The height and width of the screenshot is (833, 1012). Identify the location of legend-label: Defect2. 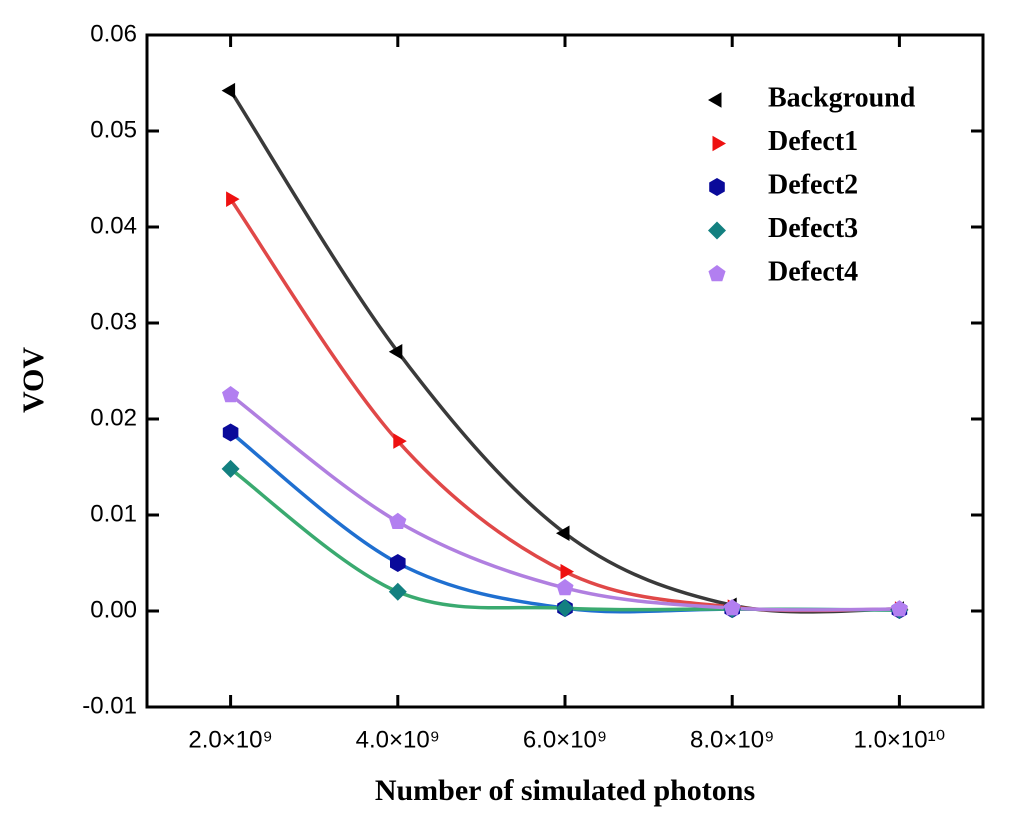
(813, 184).